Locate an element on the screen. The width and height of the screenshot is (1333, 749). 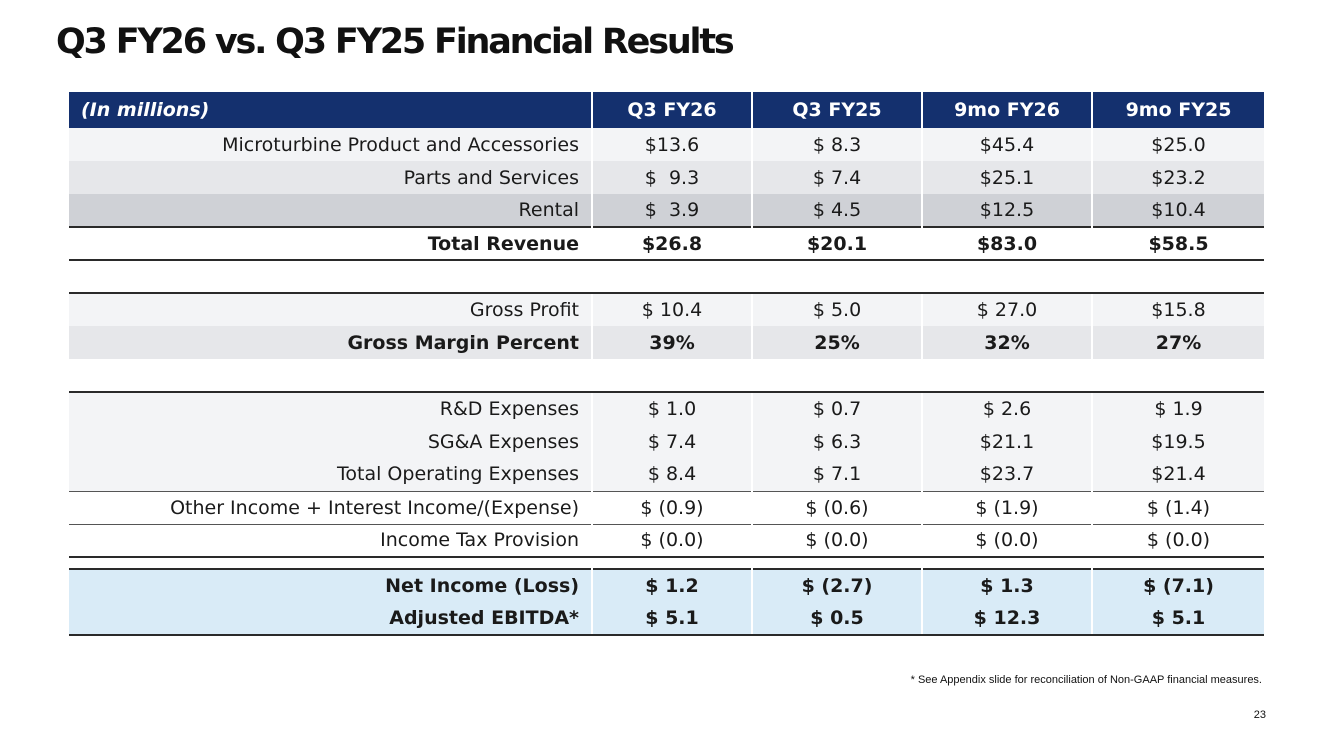
cell-value: $23.2 is located at coordinates (1178, 177).